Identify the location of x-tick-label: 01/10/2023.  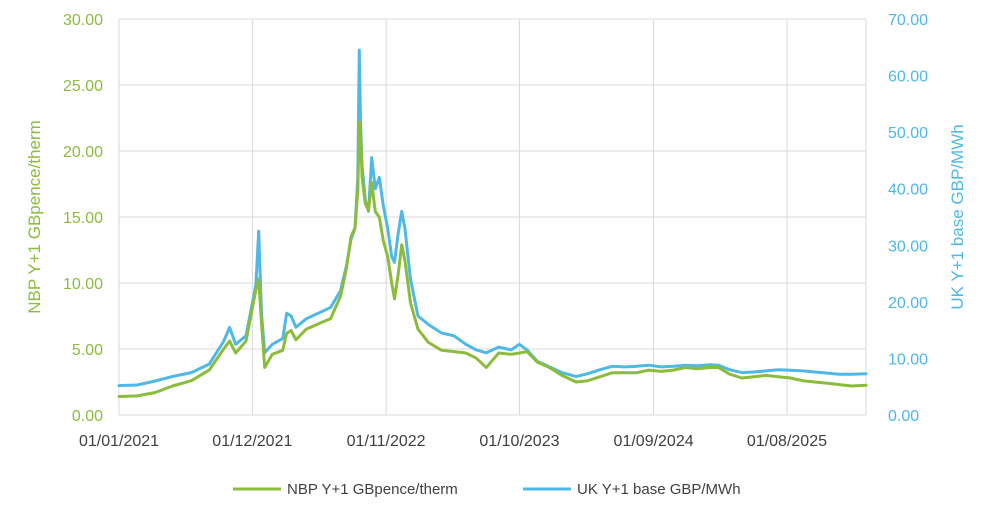
(519, 441).